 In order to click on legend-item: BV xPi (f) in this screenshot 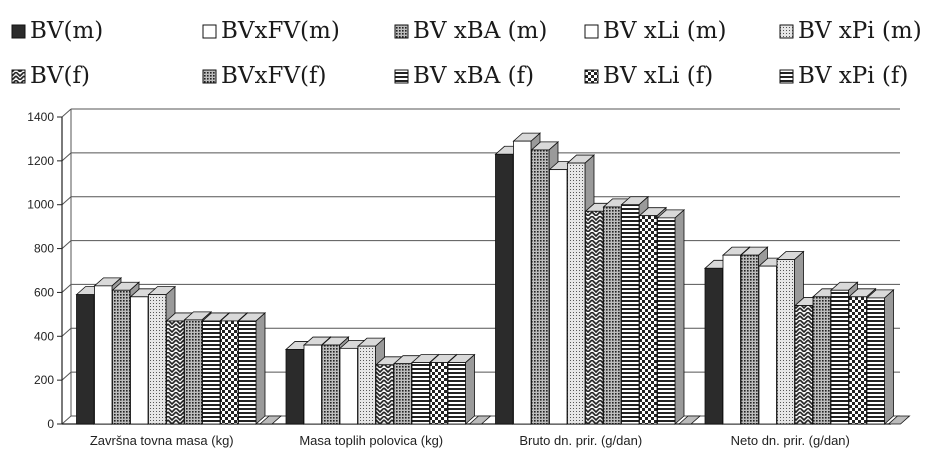, I will do `click(843, 76)`.